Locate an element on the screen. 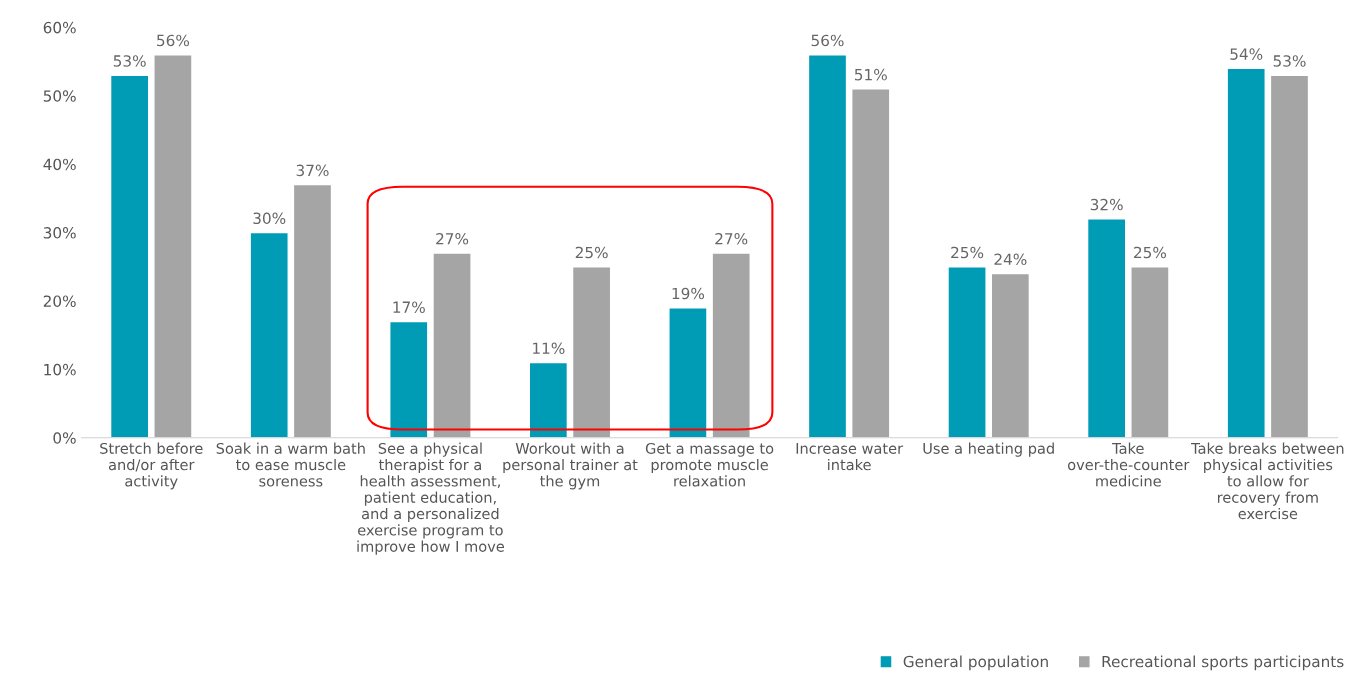  x-tick-label: Stretch before and/or after activity is located at coordinates (151, 466).